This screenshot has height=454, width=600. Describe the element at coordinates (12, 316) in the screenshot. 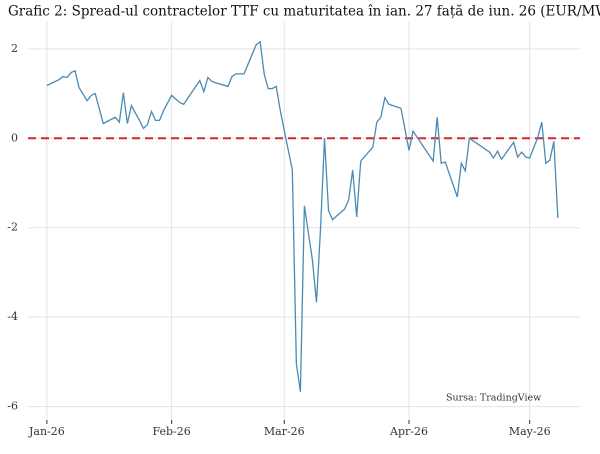

I see `y-tick-label: -4` at that location.